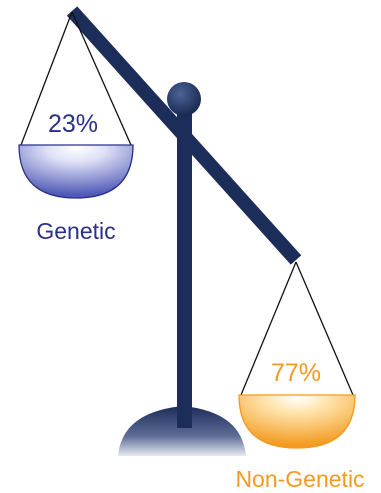 The width and height of the screenshot is (381, 493). I want to click on scale-base, so click(182, 431).